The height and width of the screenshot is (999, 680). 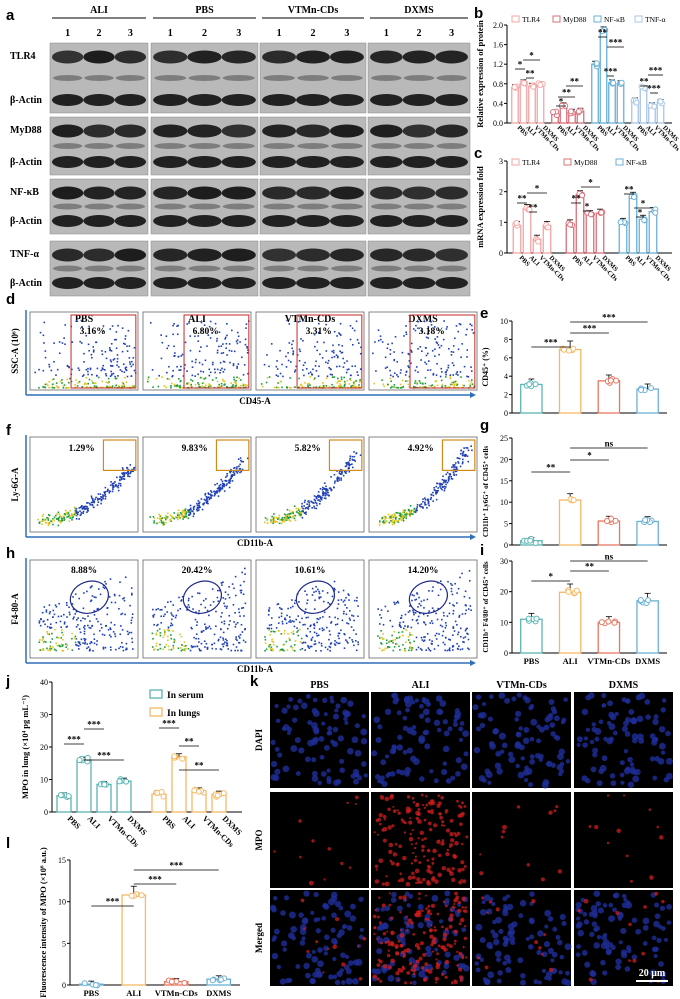 I want to click on y-tick-label: 0, so click(x=506, y=545).